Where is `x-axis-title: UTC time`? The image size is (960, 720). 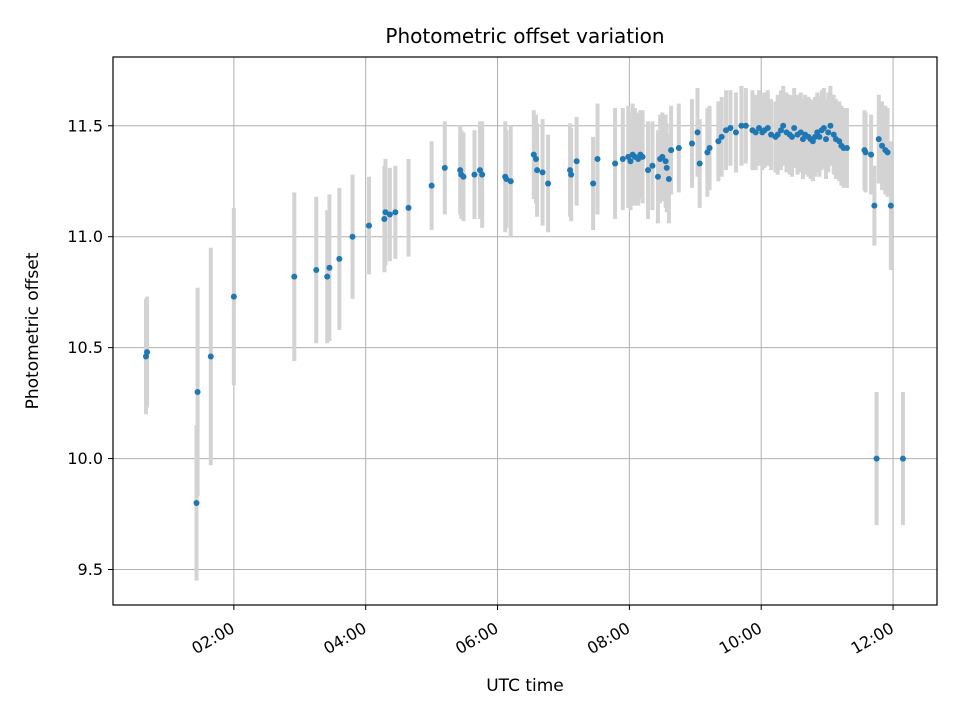
x-axis-title: UTC time is located at coordinates (525, 686).